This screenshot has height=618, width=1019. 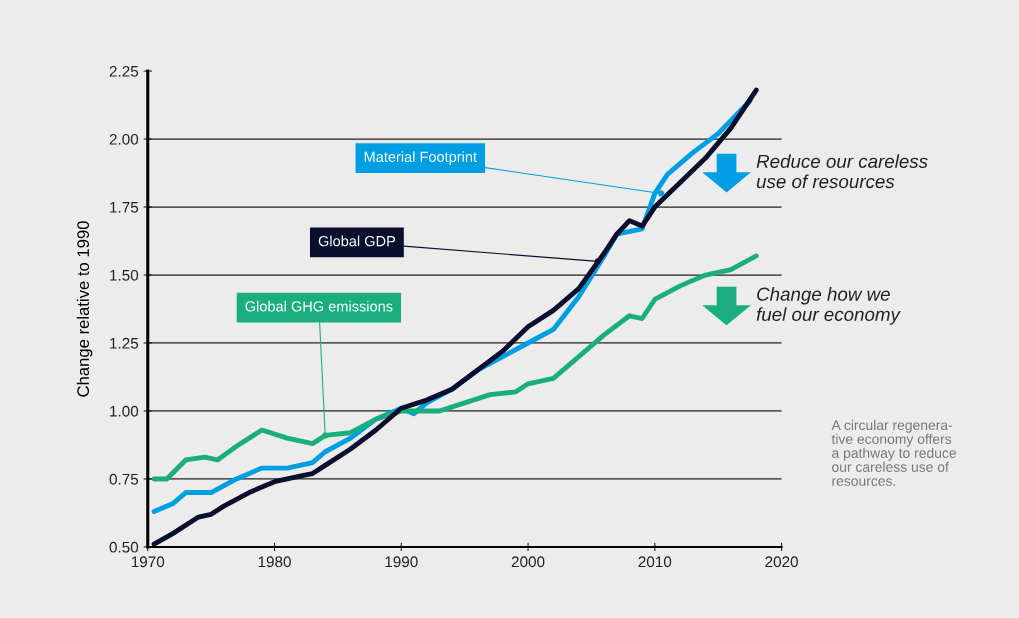 What do you see at coordinates (124, 207) in the screenshot?
I see `y-tick-label: 1.75` at bounding box center [124, 207].